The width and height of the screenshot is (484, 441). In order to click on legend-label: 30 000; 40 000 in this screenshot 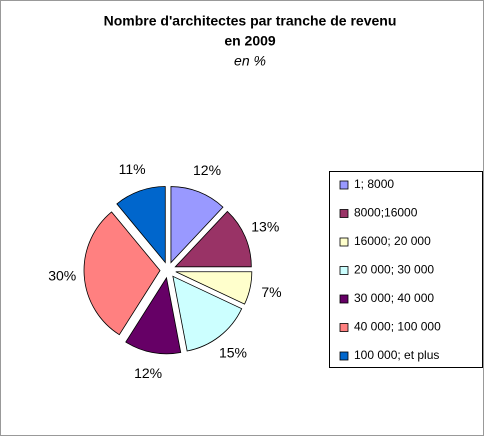, I will do `click(394, 298)`.